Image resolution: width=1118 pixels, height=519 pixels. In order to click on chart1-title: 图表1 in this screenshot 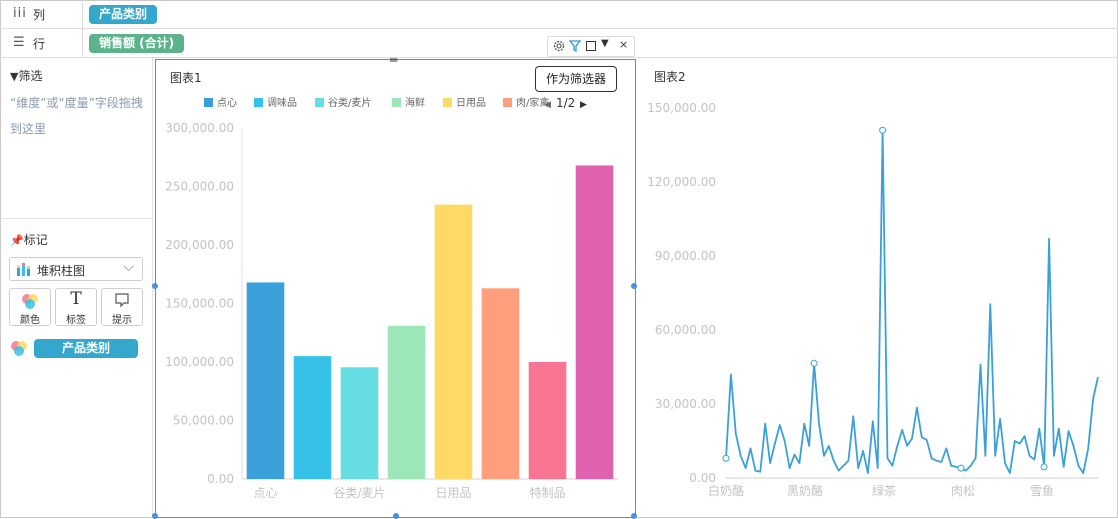, I will do `click(186, 78)`.